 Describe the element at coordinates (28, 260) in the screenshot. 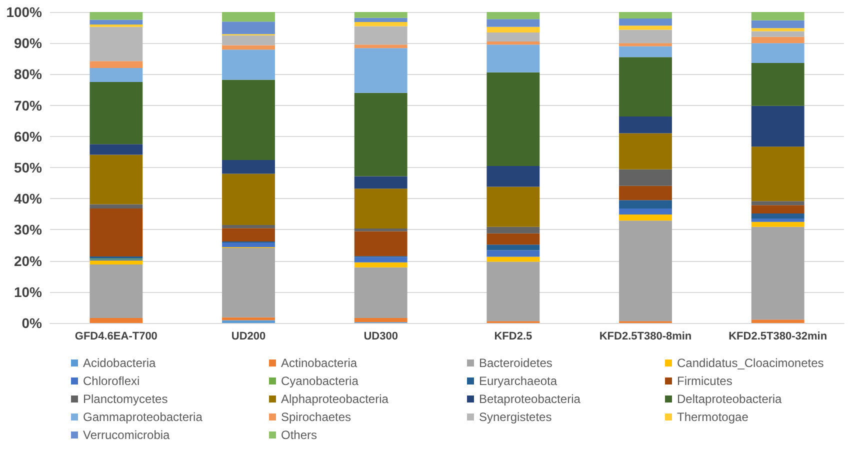

I see `y-tick-label: 20%` at that location.